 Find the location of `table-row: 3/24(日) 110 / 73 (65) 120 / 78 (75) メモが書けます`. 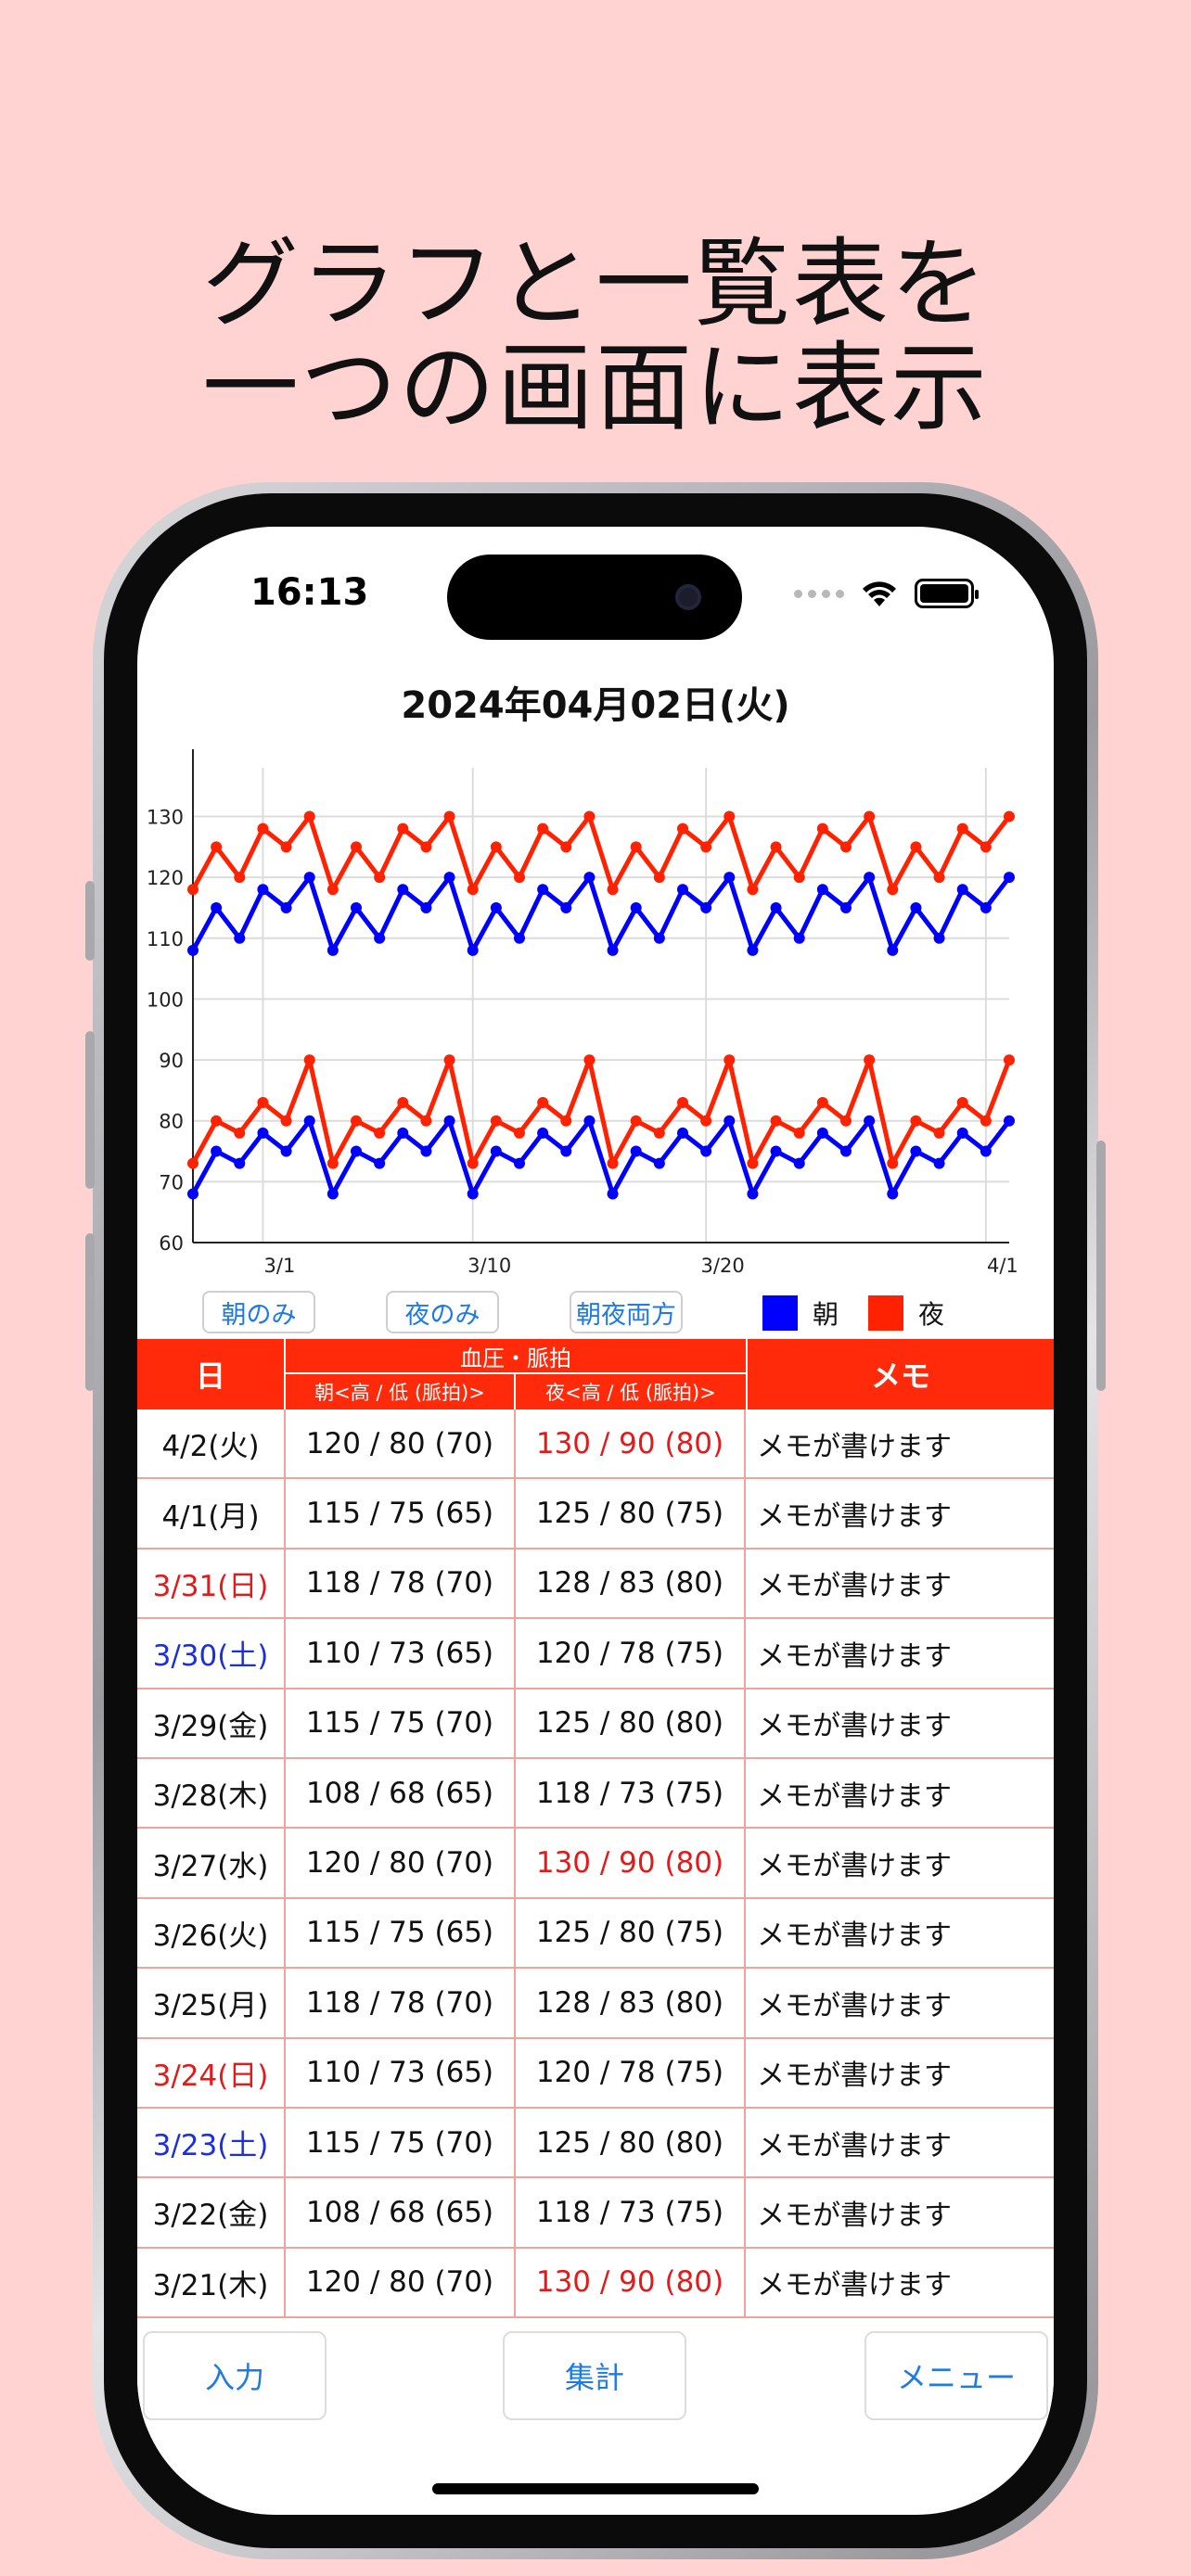

table-row: 3/24(日) 110 / 73 (65) 120 / 78 (75) メモが書けます is located at coordinates (595, 2073).